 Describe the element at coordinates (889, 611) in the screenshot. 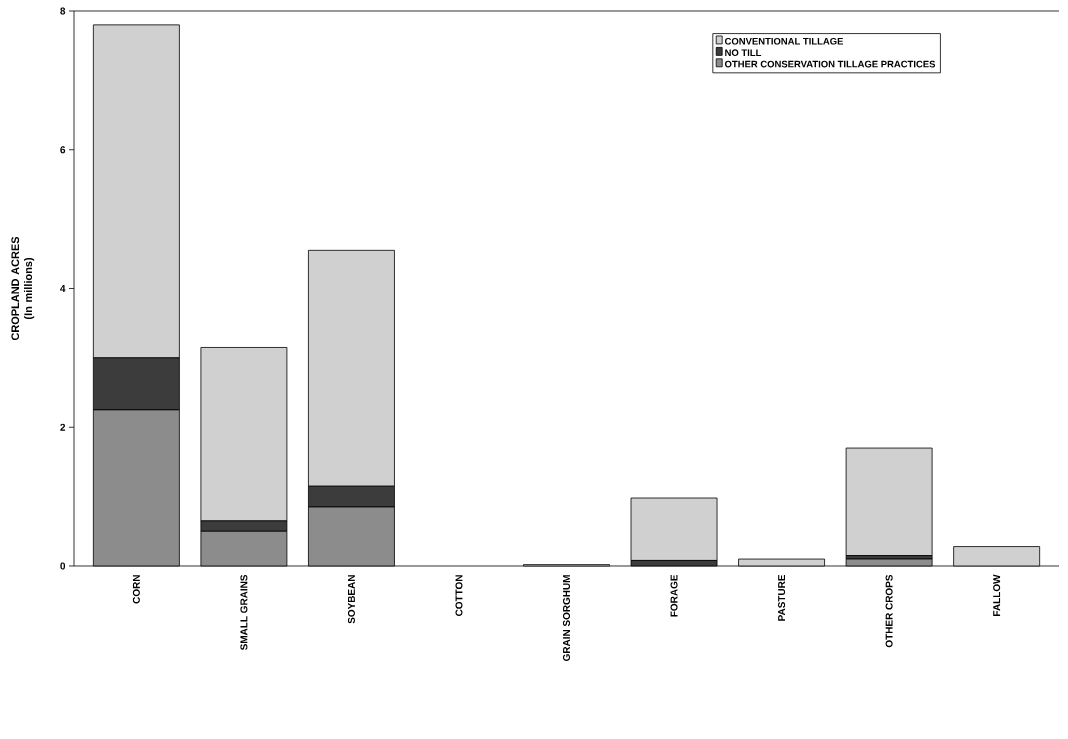

I see `x-tick-label: OTHER CROPS` at that location.